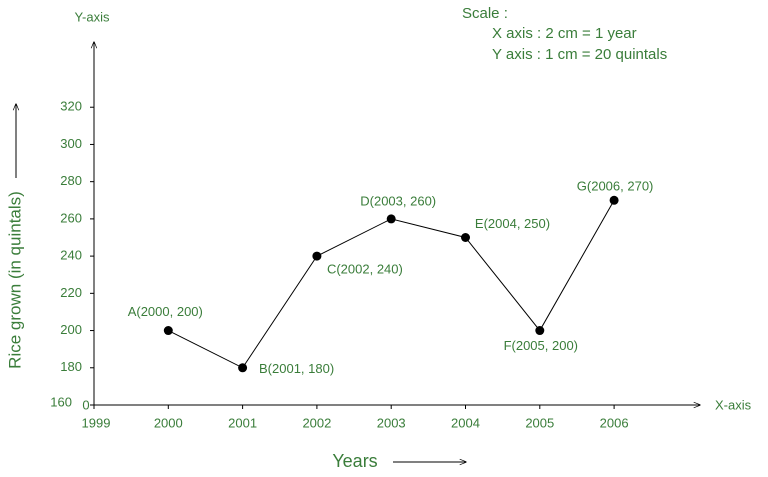 This screenshot has height=477, width=768. Describe the element at coordinates (71, 255) in the screenshot. I see `y-tick-label: 240` at that location.